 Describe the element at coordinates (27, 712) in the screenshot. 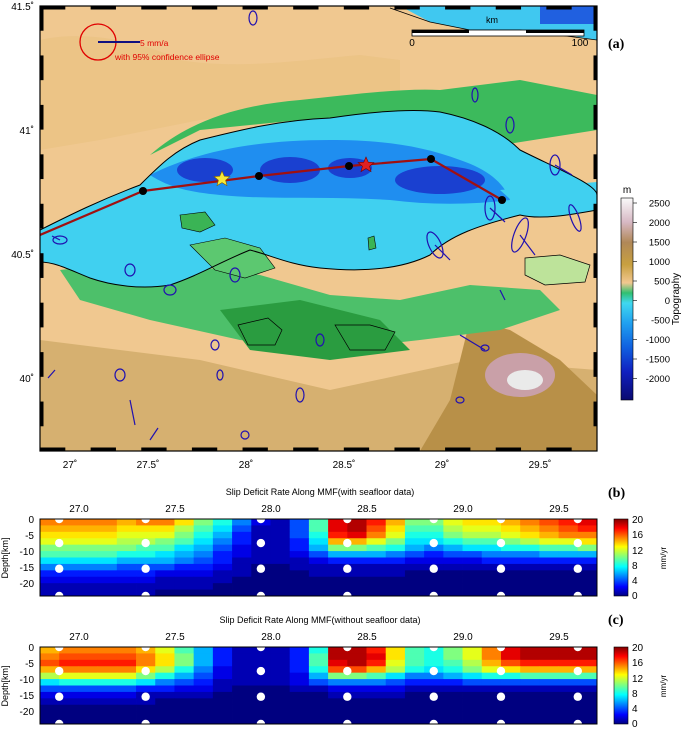

I see `y-tick-label: -20` at that location.